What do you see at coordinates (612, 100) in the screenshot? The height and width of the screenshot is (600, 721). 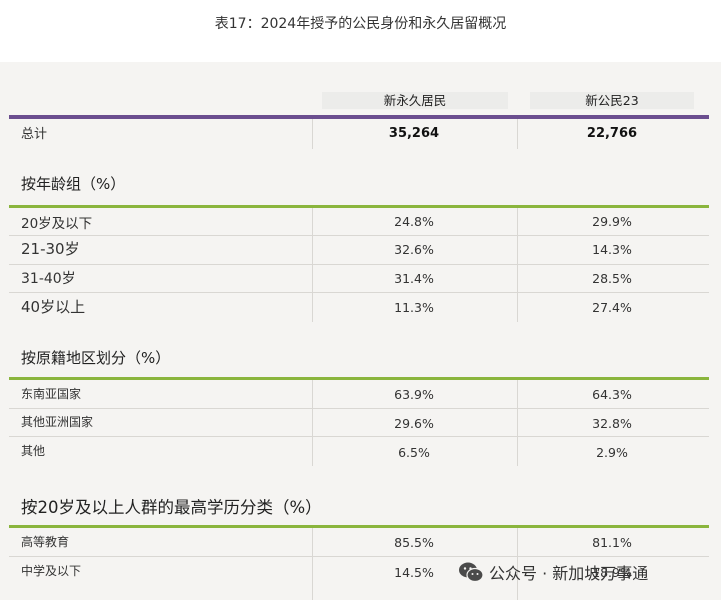 I see `column-header-new-citizens: 新公民23` at bounding box center [612, 100].